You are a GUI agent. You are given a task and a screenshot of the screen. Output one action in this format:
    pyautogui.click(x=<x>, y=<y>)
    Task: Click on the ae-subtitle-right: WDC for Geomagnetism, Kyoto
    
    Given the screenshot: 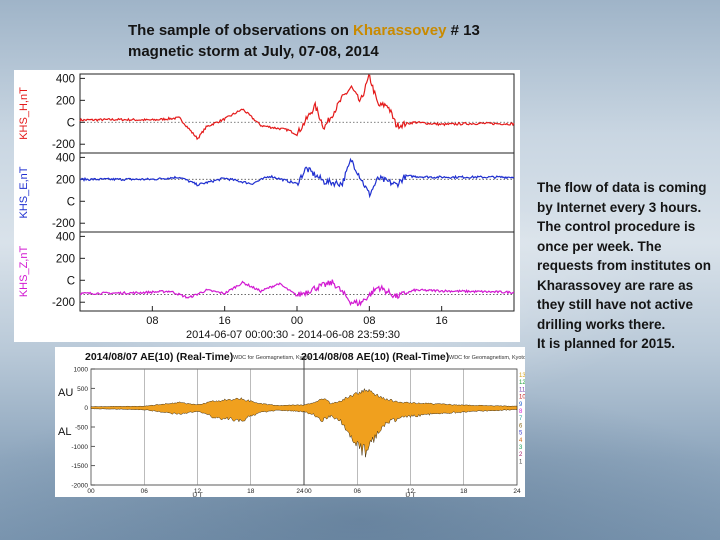 What is the action you would take?
    pyautogui.click(x=487, y=358)
    